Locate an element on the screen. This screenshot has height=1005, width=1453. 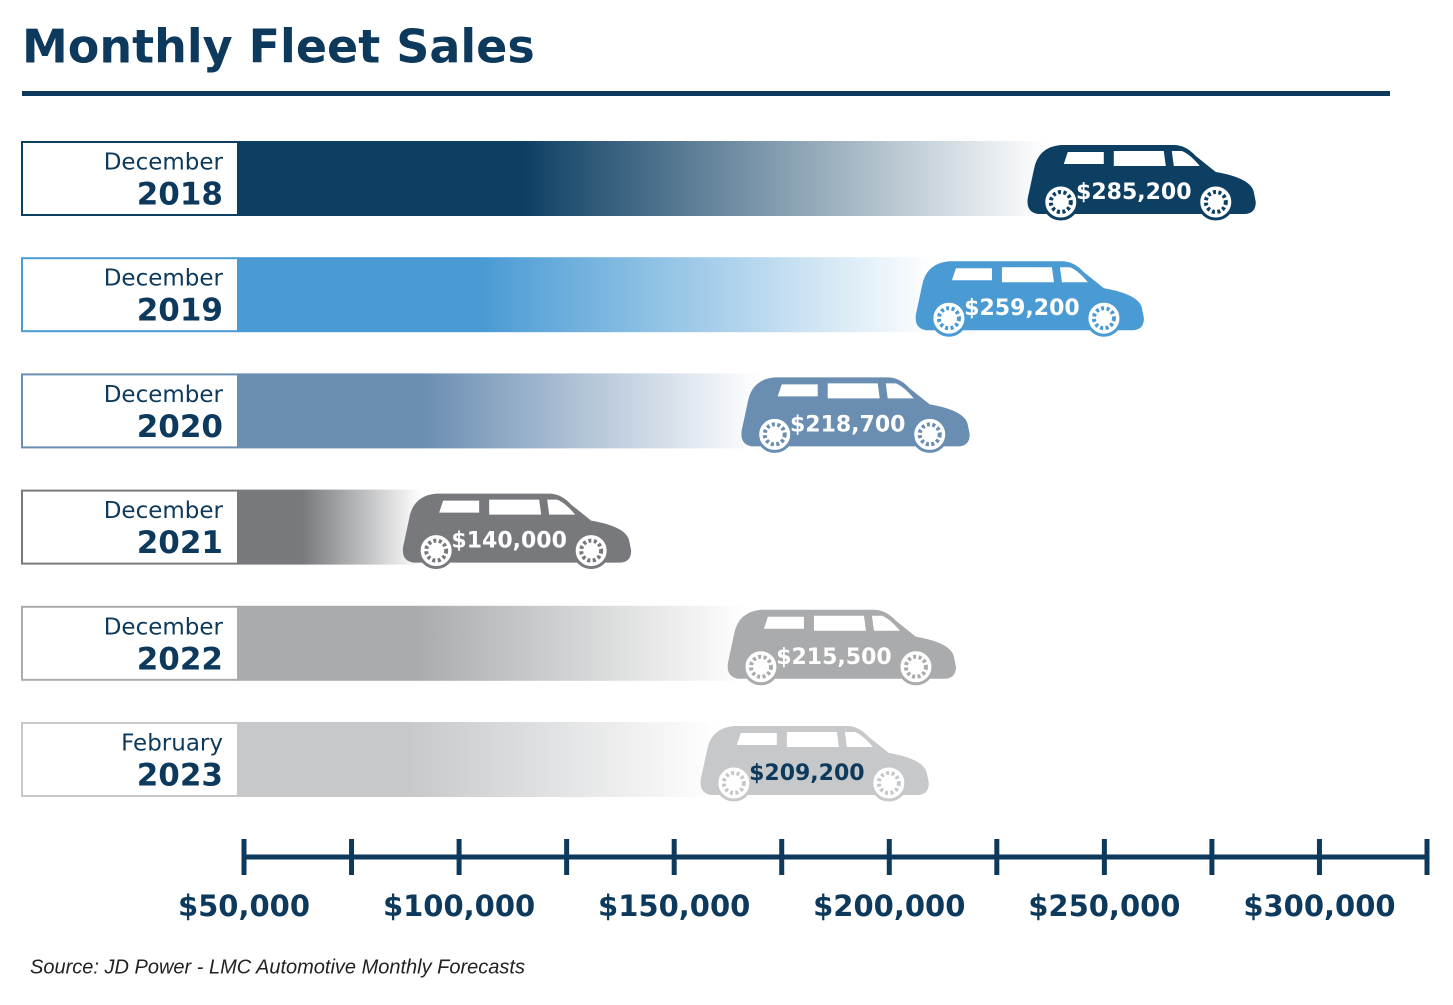
value-label: $215,500 is located at coordinates (834, 657).